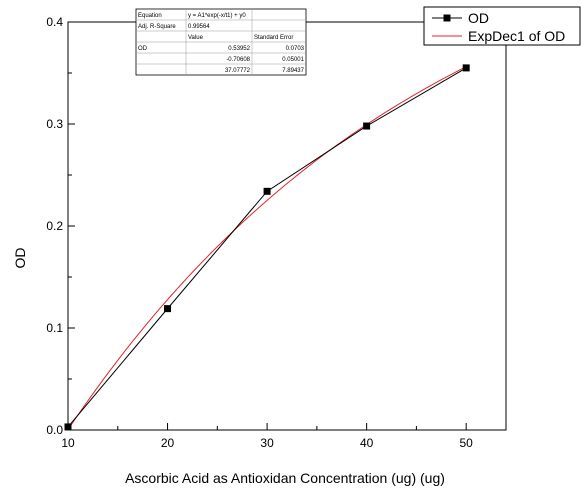  I want to click on table-cell: Adj. R-Square, so click(157, 27).